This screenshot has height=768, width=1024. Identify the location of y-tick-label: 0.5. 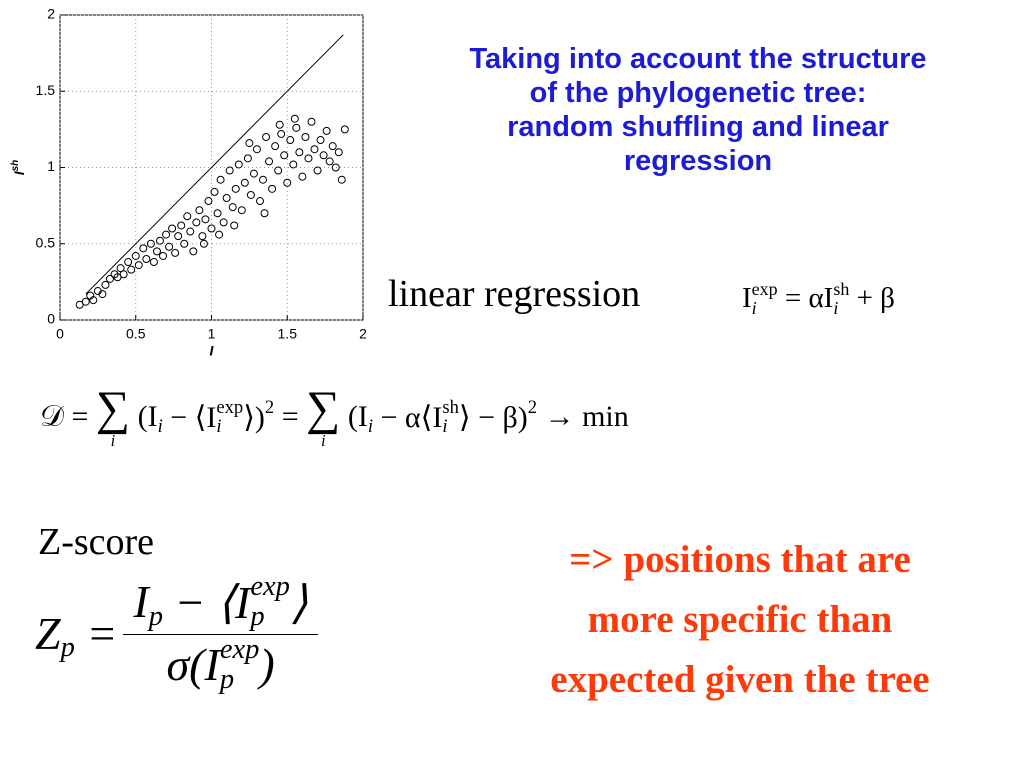
(46, 242).